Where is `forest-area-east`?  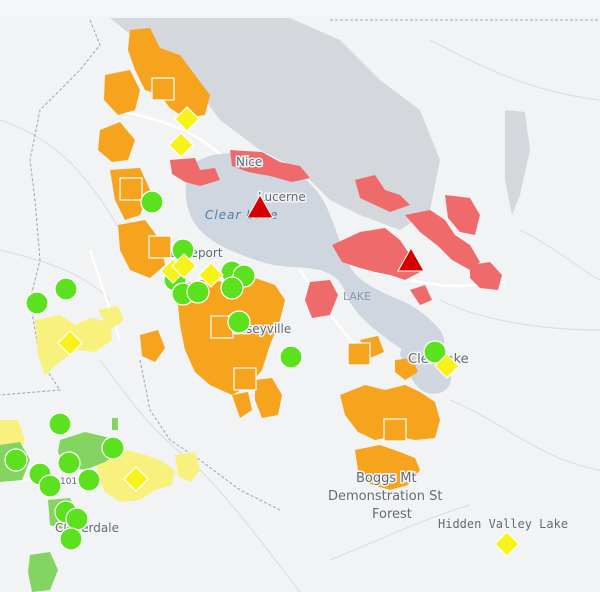 forest-area-east is located at coordinates (517, 162).